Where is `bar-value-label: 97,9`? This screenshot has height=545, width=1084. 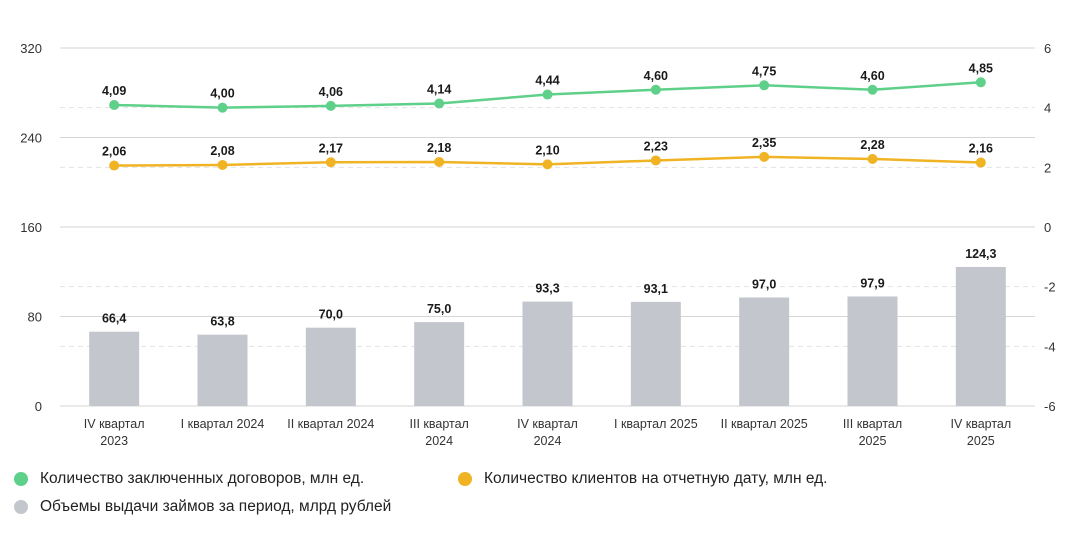
bar-value-label: 97,9 is located at coordinates (872, 283).